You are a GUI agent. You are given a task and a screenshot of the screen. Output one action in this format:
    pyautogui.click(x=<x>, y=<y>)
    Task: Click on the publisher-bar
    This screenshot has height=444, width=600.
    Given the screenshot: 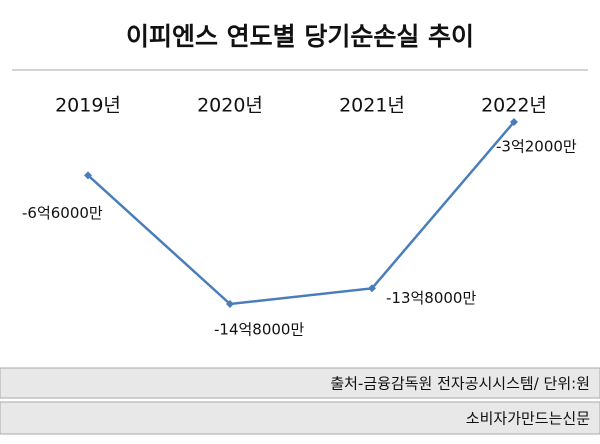 What is the action you would take?
    pyautogui.click(x=300, y=418)
    